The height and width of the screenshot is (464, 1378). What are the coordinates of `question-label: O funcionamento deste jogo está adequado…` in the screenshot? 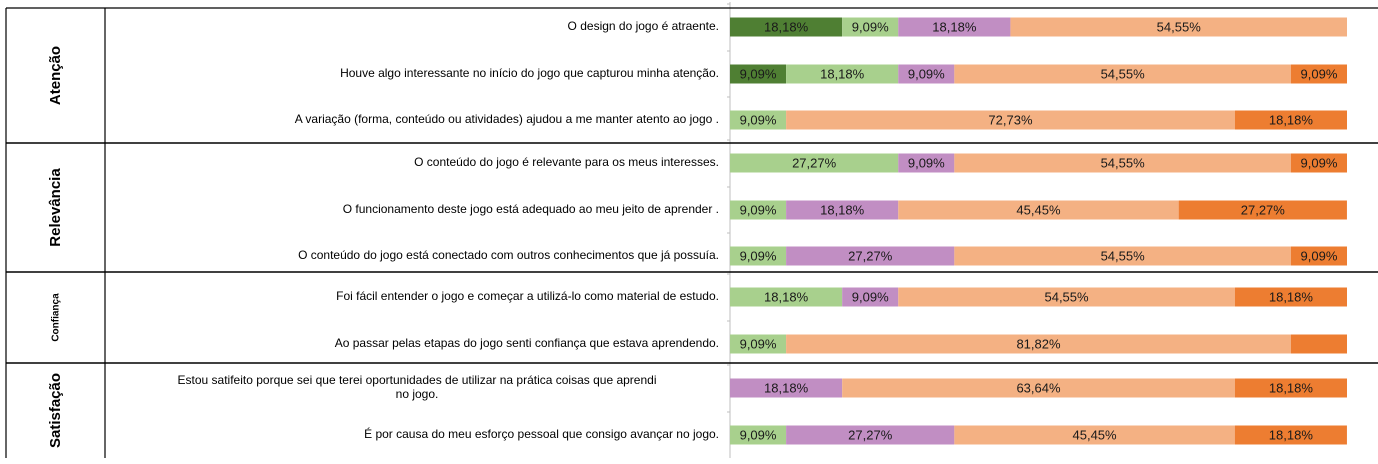 It's located at (531, 209).